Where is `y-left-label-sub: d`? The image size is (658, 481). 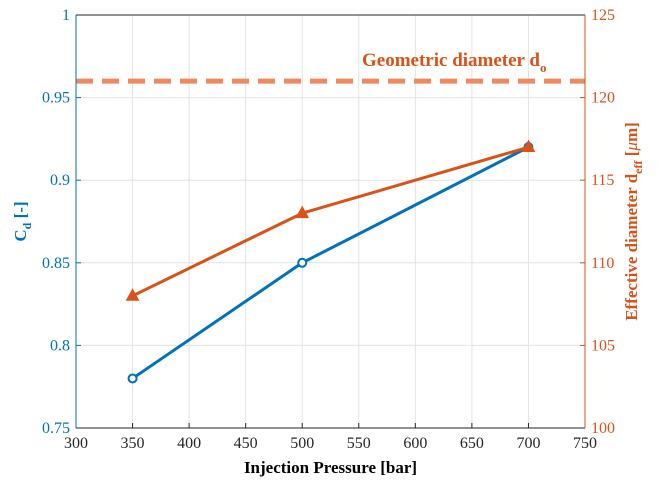 y-left-label-sub: d is located at coordinates (27, 225).